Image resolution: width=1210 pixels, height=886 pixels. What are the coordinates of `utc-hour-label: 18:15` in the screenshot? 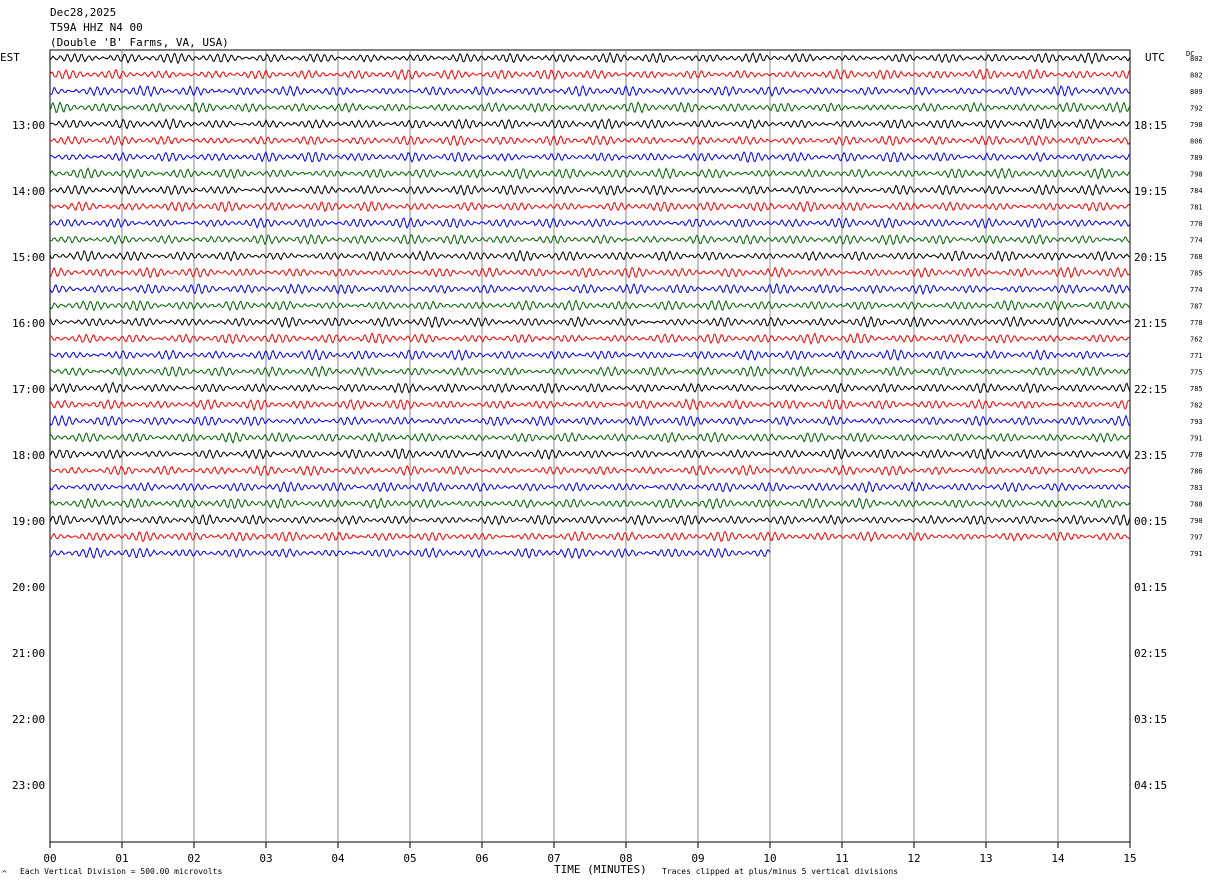 It's located at (1150, 125).